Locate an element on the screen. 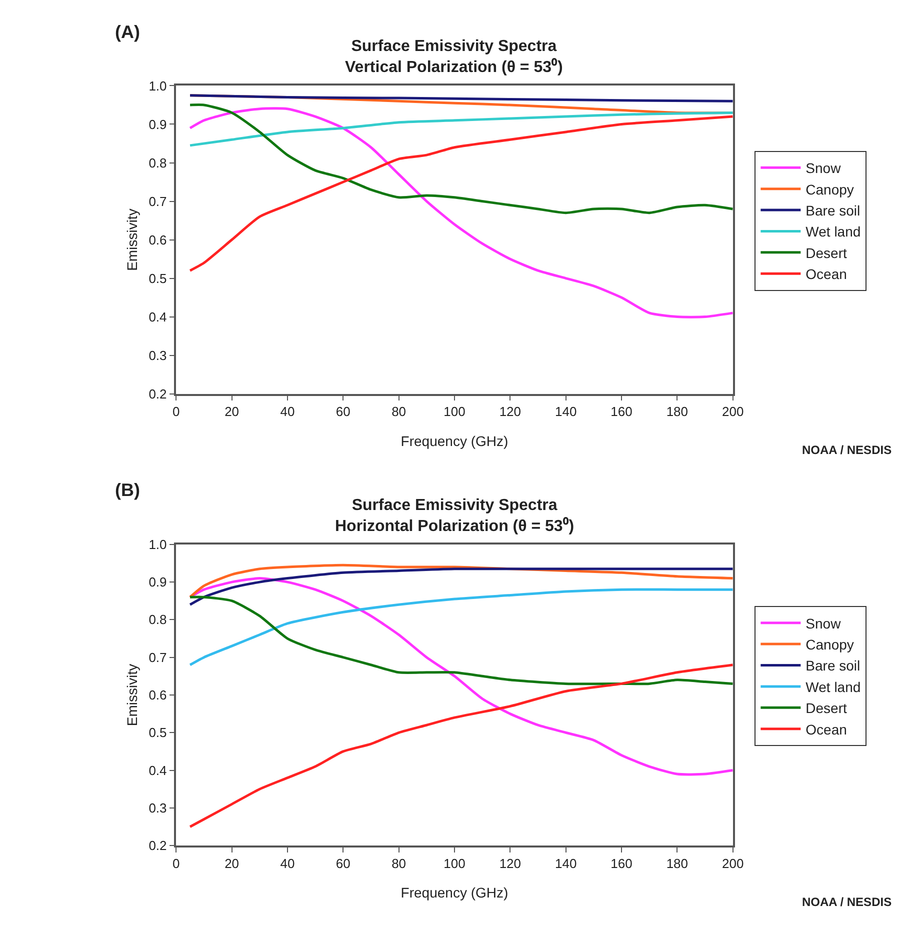 The image size is (914, 952). text: (B) is located at coordinates (127, 490).